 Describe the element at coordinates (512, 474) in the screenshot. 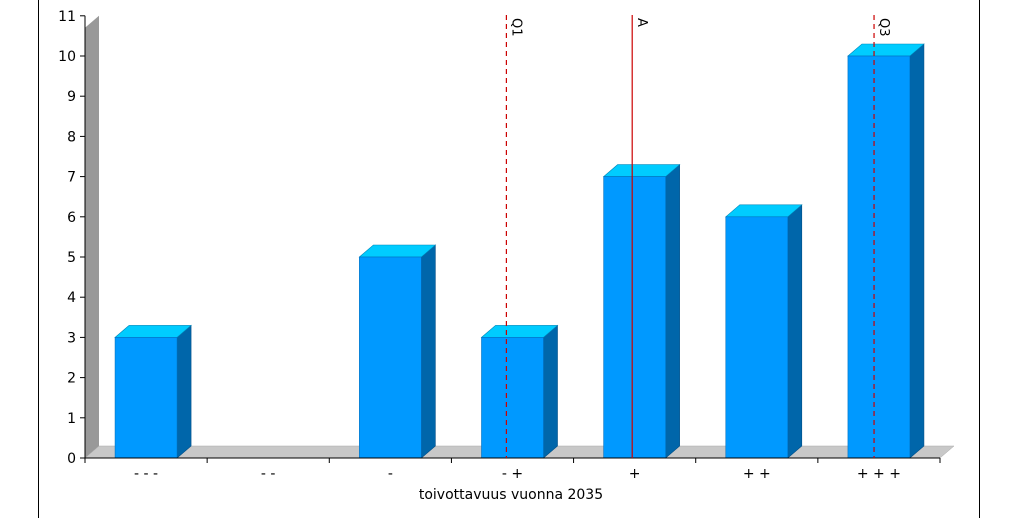

I see `x-tick-label: - +` at that location.